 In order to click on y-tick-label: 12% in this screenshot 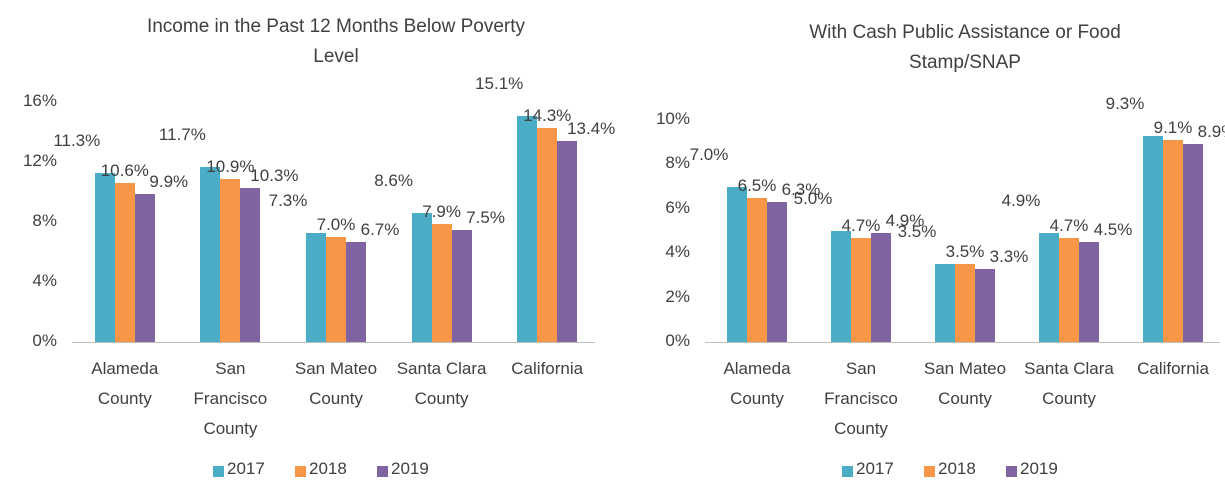, I will do `click(39, 160)`.